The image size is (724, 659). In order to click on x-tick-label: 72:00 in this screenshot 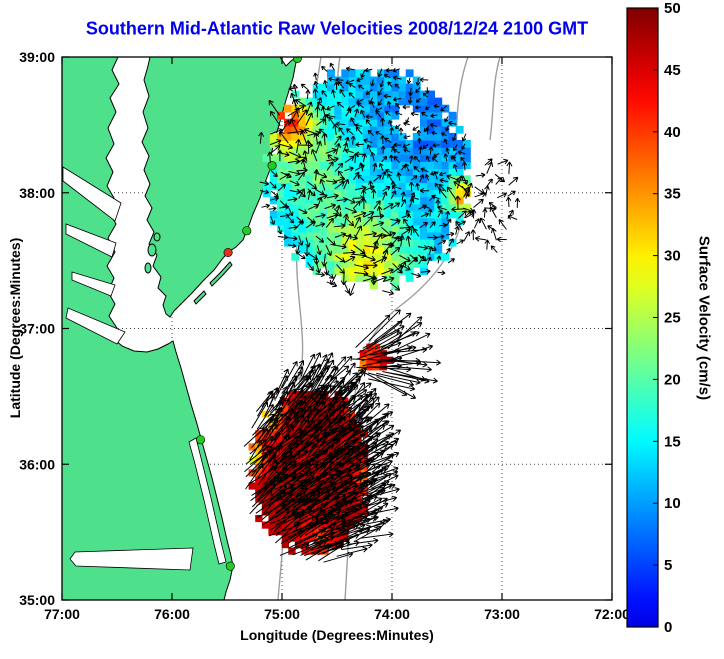, I will do `click(612, 614)`.